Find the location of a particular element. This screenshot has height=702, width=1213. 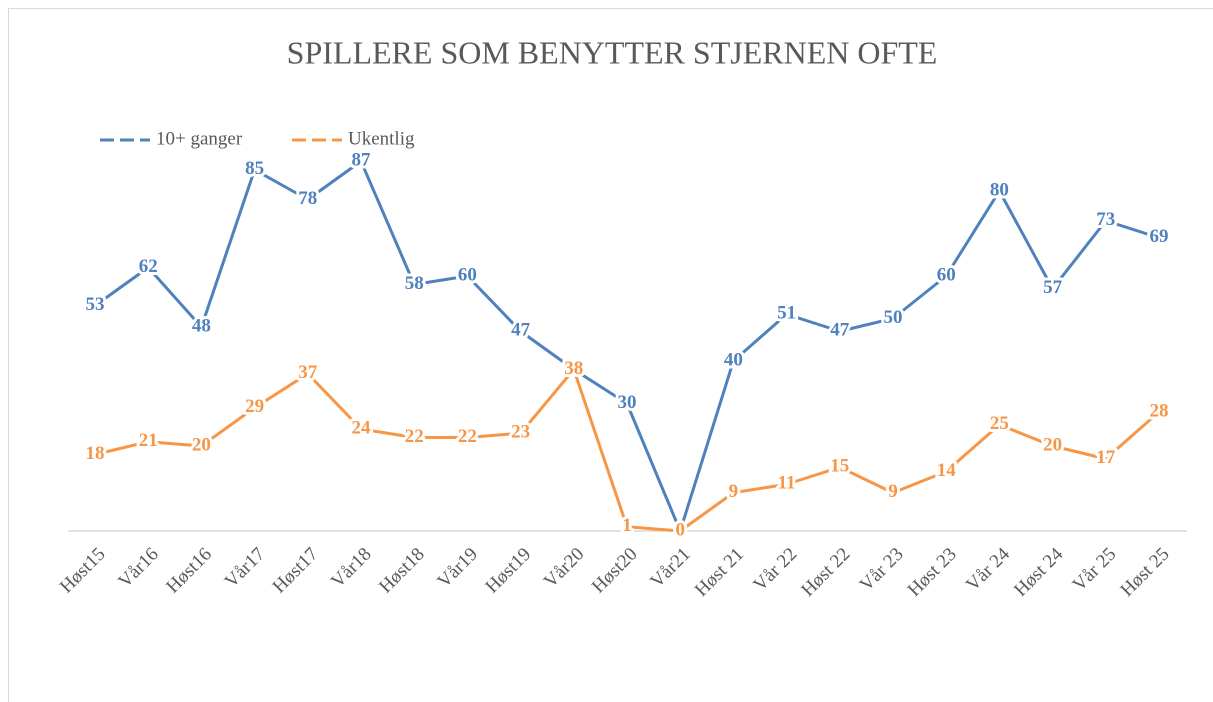

x-tick-label: Høst 22 is located at coordinates (825, 572).